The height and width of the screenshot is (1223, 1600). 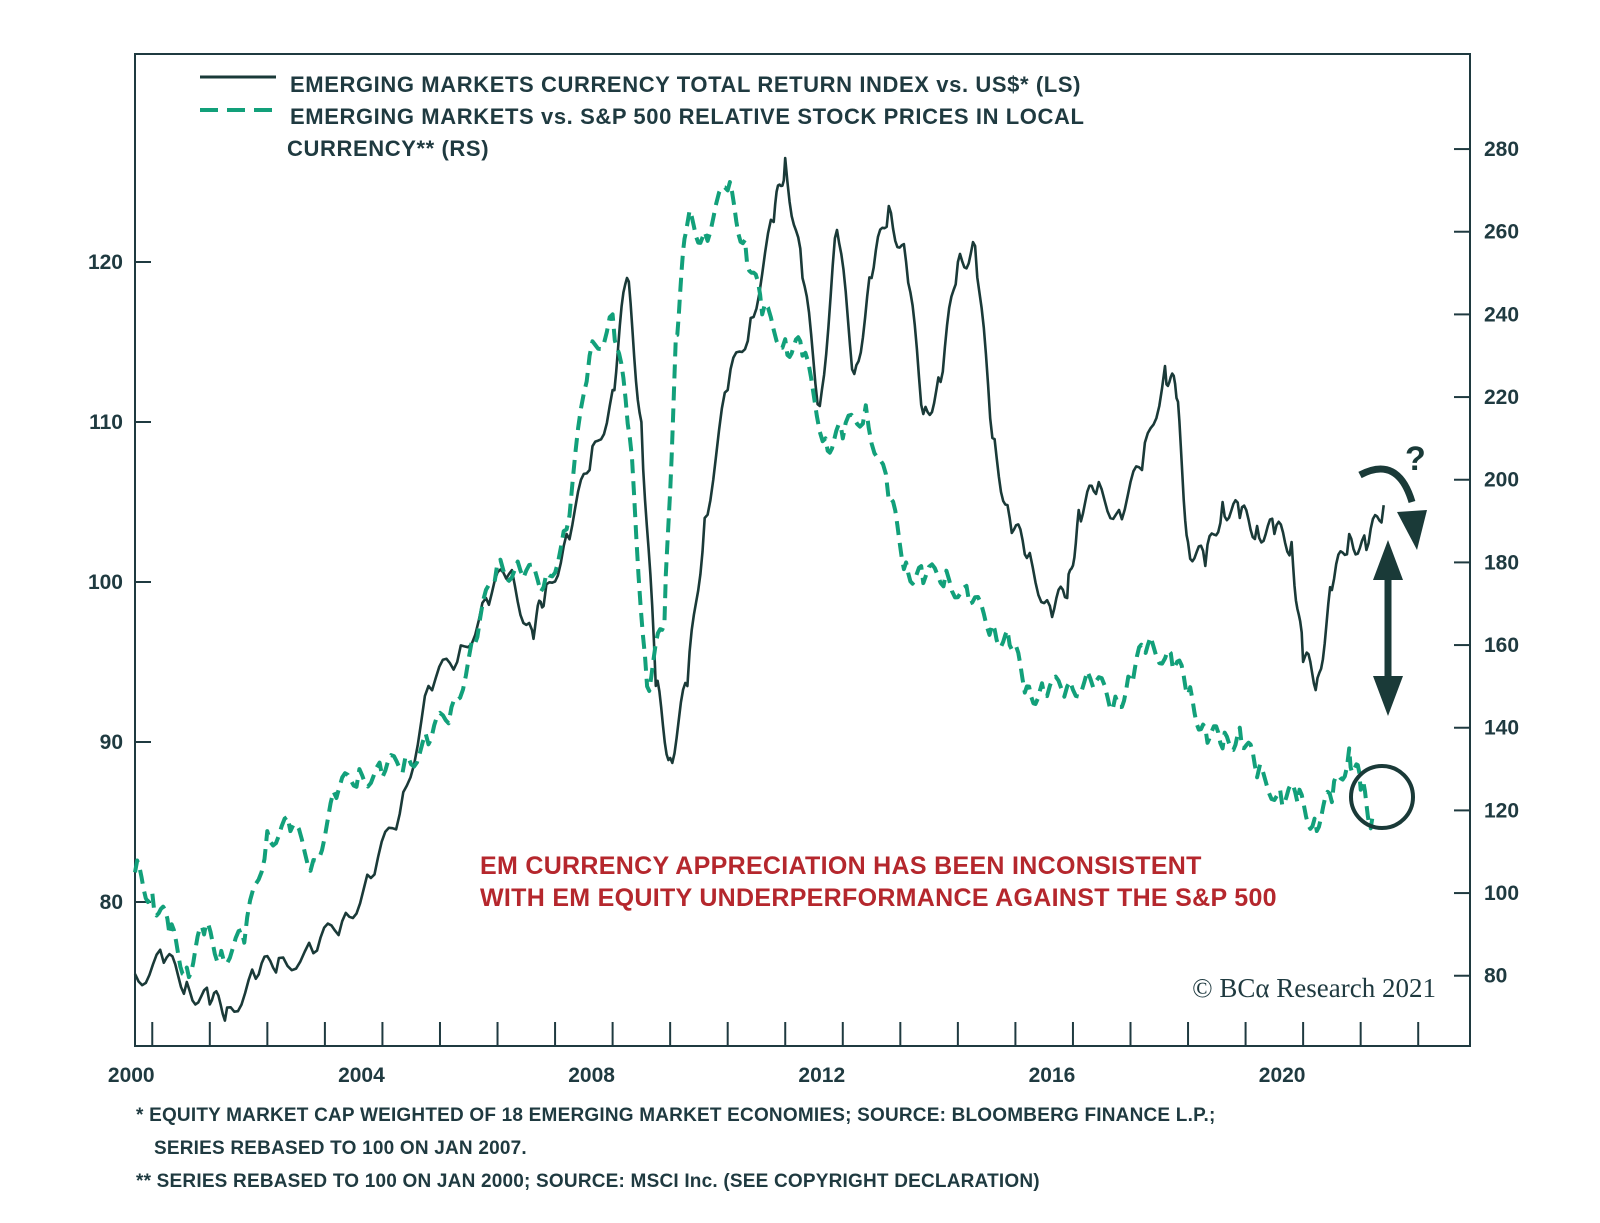 What do you see at coordinates (131, 1075) in the screenshot?
I see `x-tick-label: 2000` at bounding box center [131, 1075].